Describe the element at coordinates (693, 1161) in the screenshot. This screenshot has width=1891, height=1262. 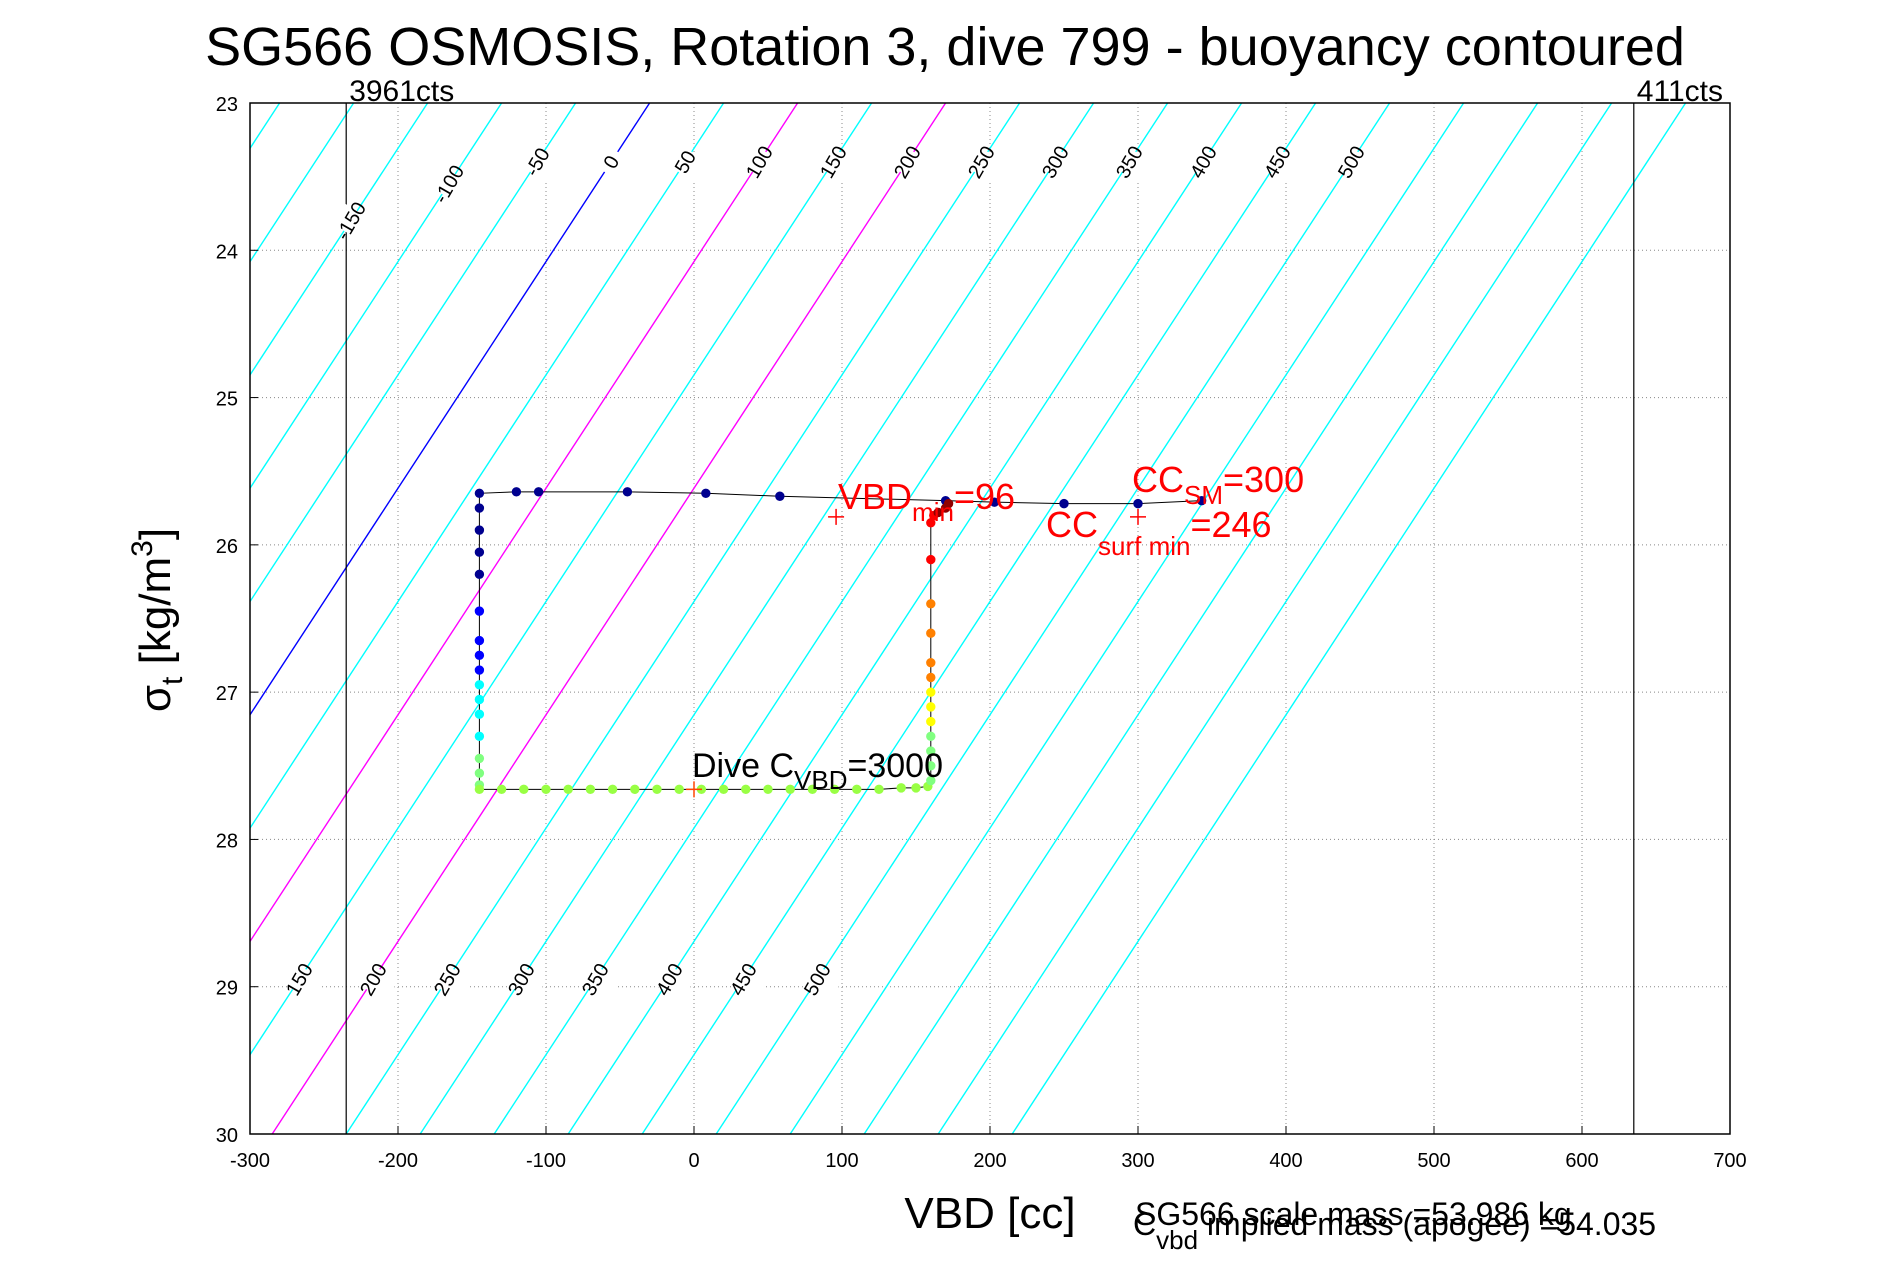
I see `x-tick-label: 0` at that location.